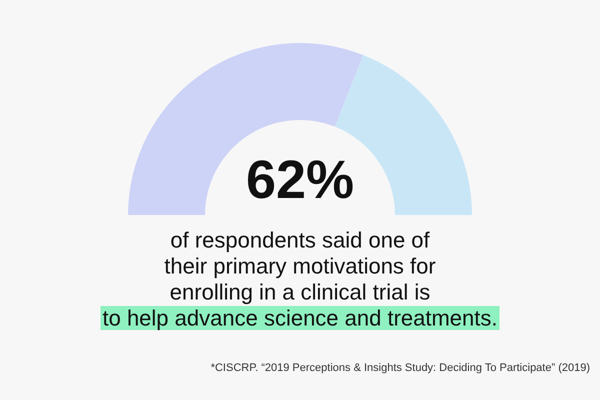  I want to click on data-label: 62%, so click(300, 180).